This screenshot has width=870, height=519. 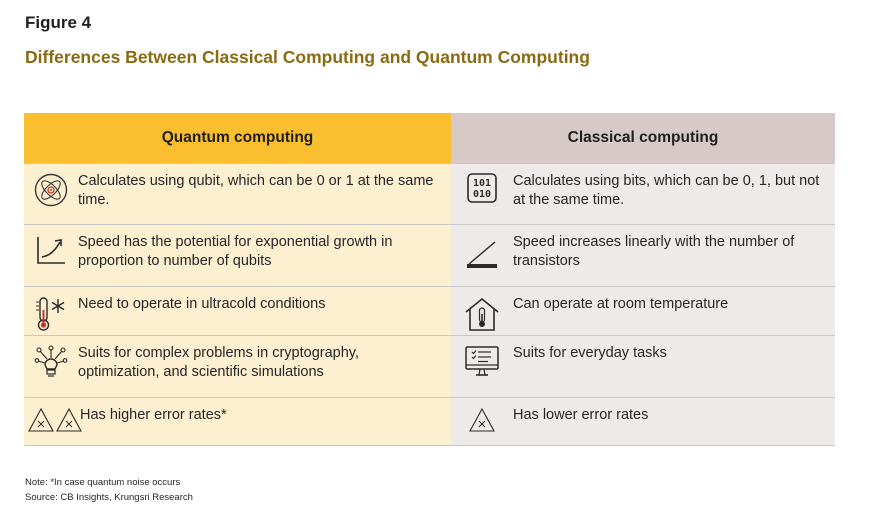 What do you see at coordinates (482, 251) in the screenshot?
I see `linear-slope-icon` at bounding box center [482, 251].